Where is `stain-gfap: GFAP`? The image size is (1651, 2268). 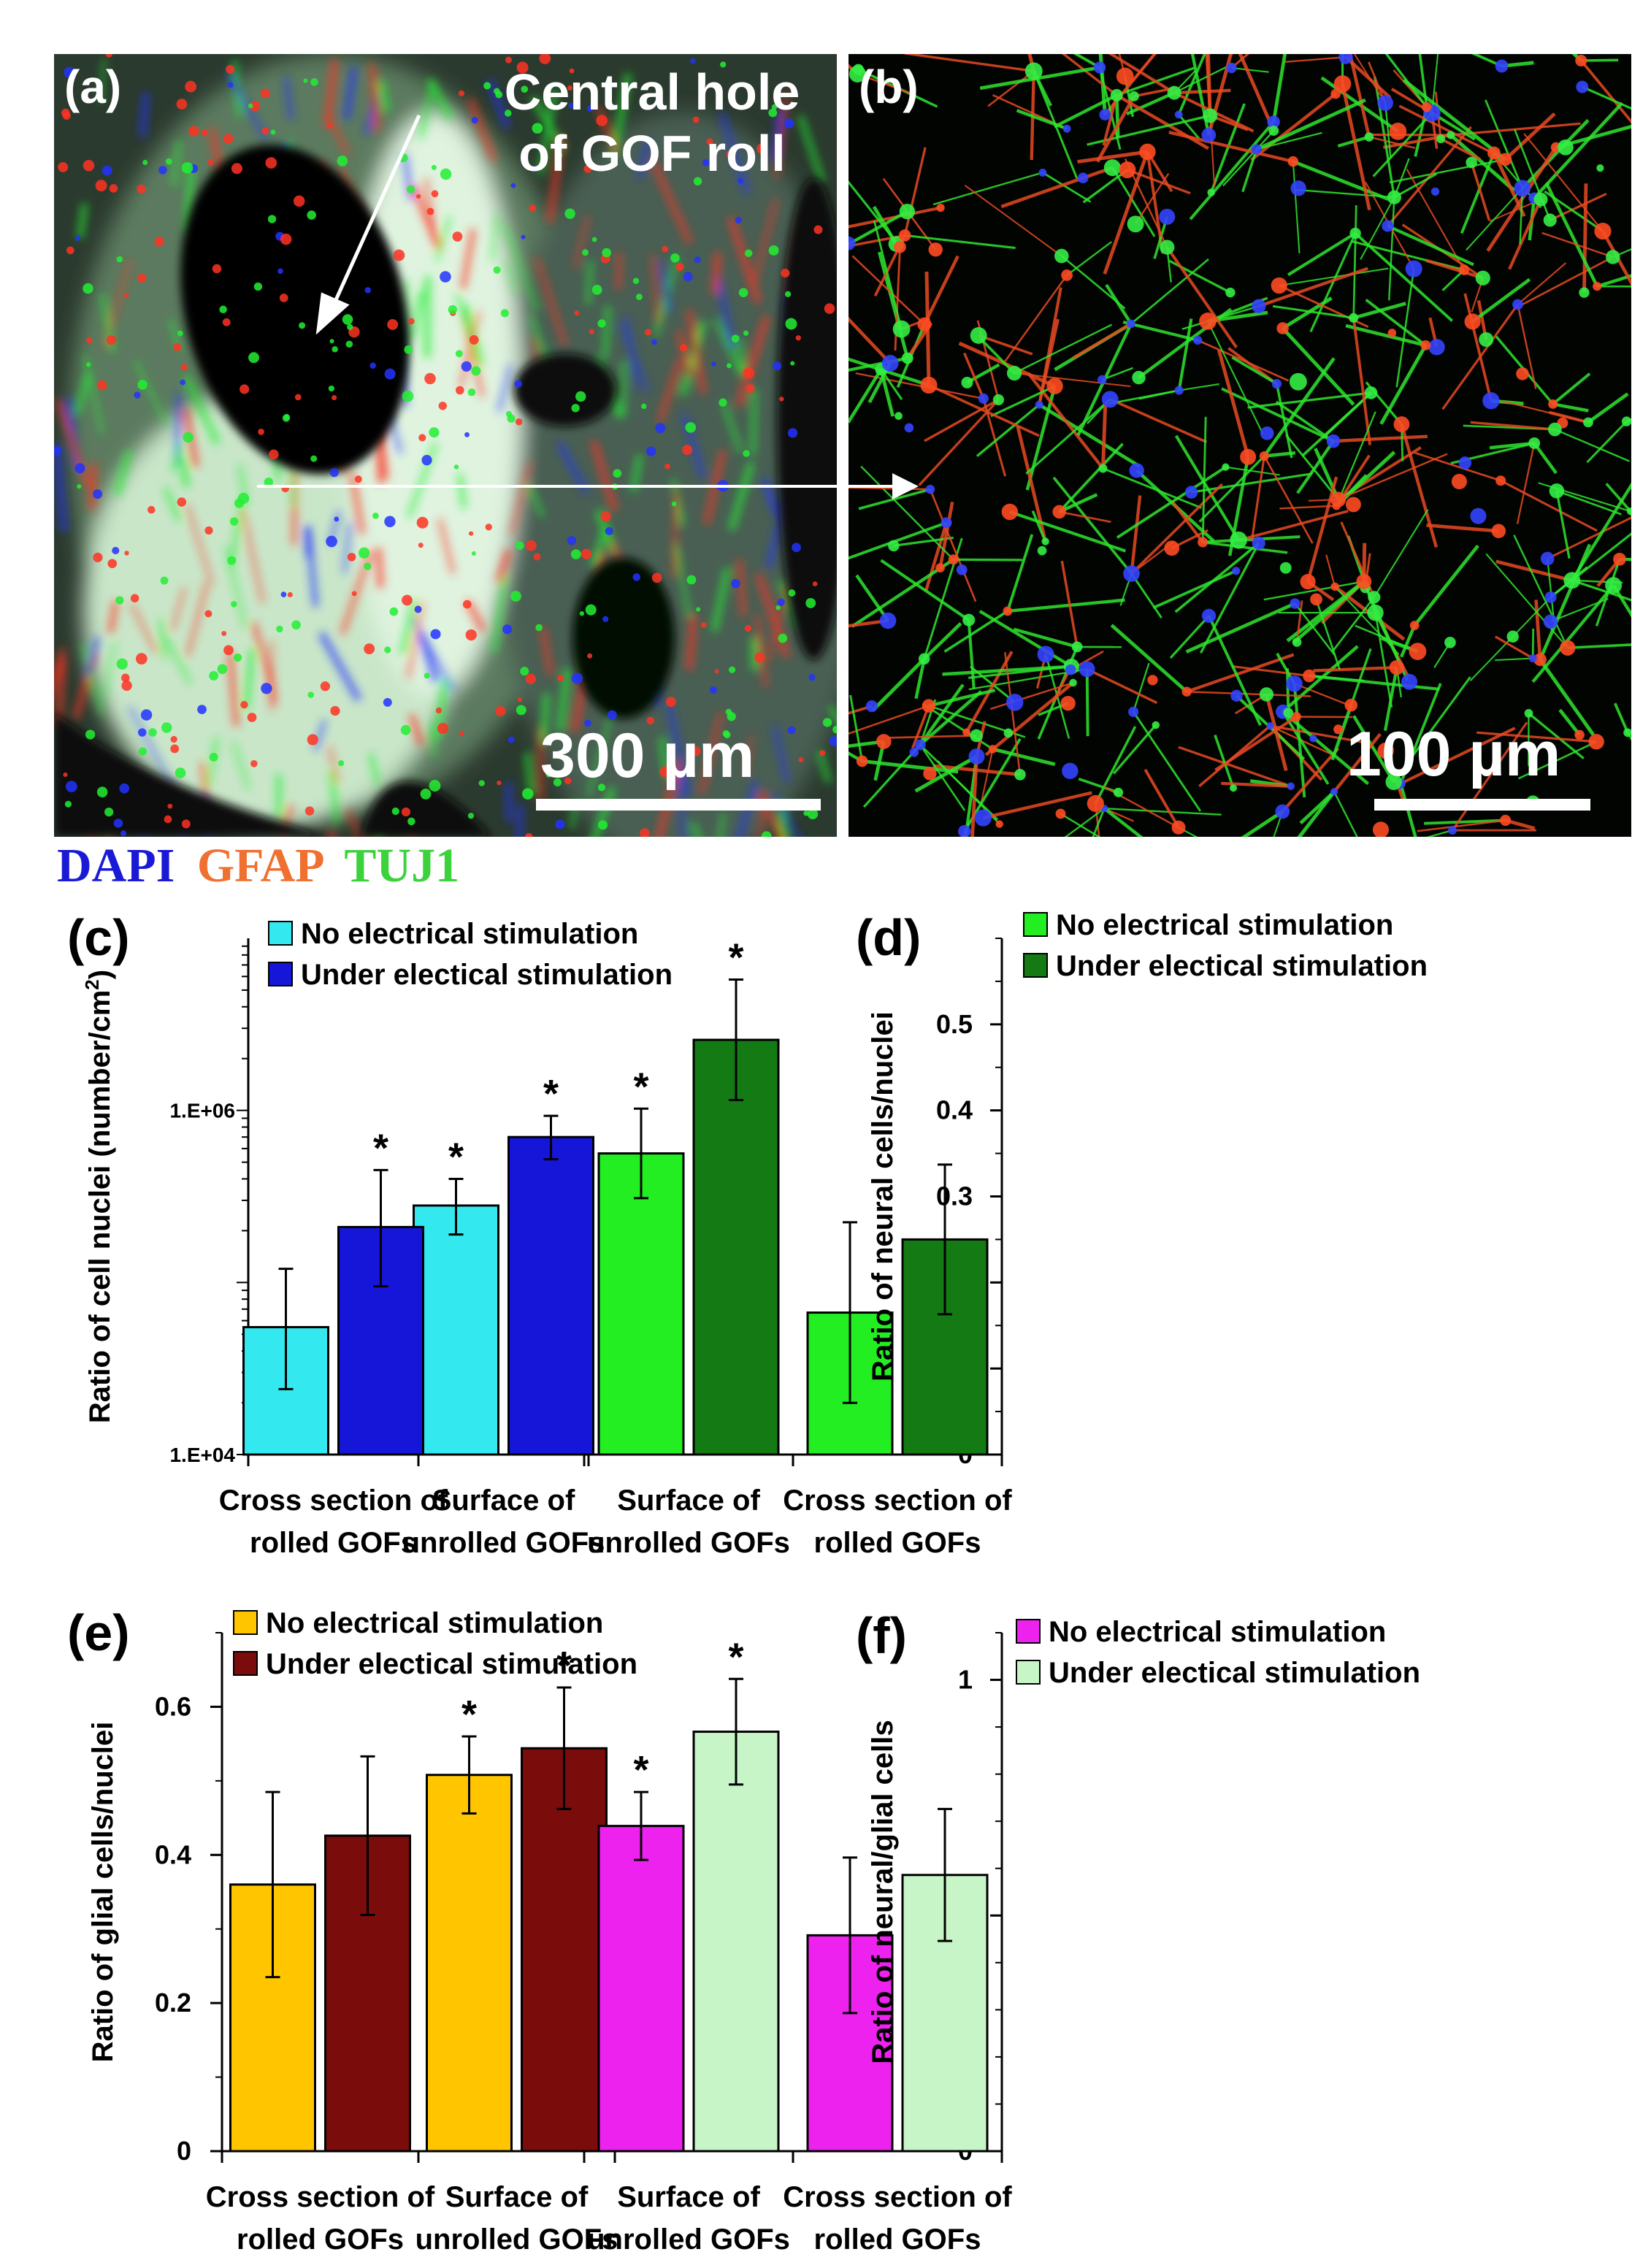 stain-gfap: GFAP is located at coordinates (259, 865).